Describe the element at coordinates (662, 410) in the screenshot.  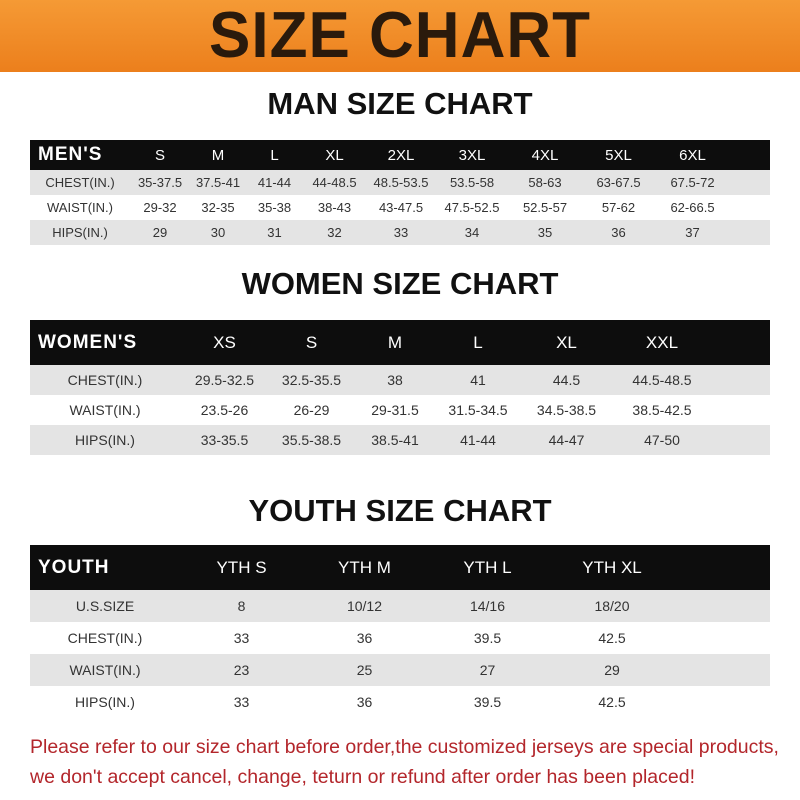
I see `cell: 38.5-42.5` at that location.